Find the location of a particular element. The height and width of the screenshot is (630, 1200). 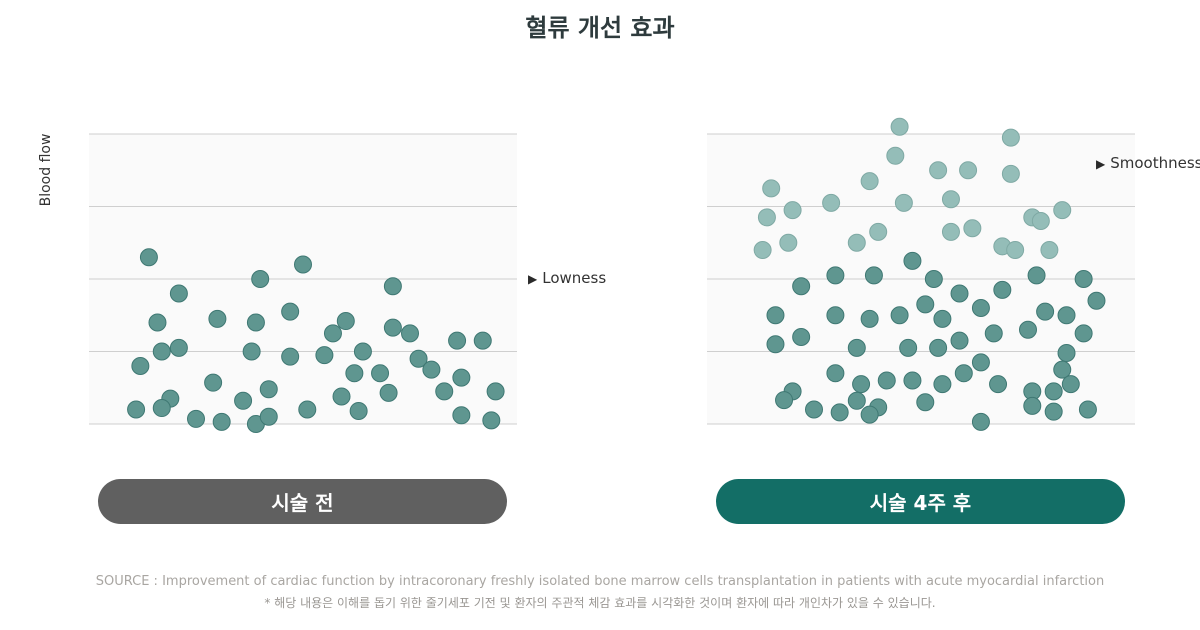

page-title: 혈류 개선 효과 is located at coordinates (600, 28).